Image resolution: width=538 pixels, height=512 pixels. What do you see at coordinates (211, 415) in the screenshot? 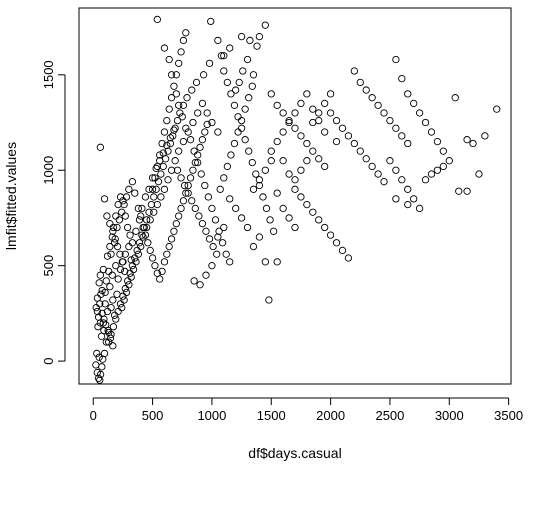
I see `x-tick-label-2: 1000` at bounding box center [211, 415].